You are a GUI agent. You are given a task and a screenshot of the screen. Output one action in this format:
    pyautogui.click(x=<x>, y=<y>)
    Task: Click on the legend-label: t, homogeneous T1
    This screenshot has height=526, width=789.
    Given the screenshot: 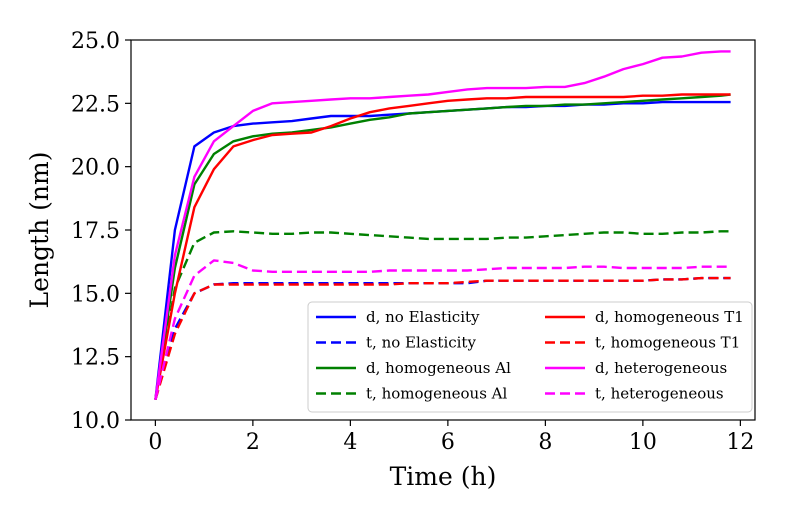 What is the action you would take?
    pyautogui.click(x=667, y=343)
    